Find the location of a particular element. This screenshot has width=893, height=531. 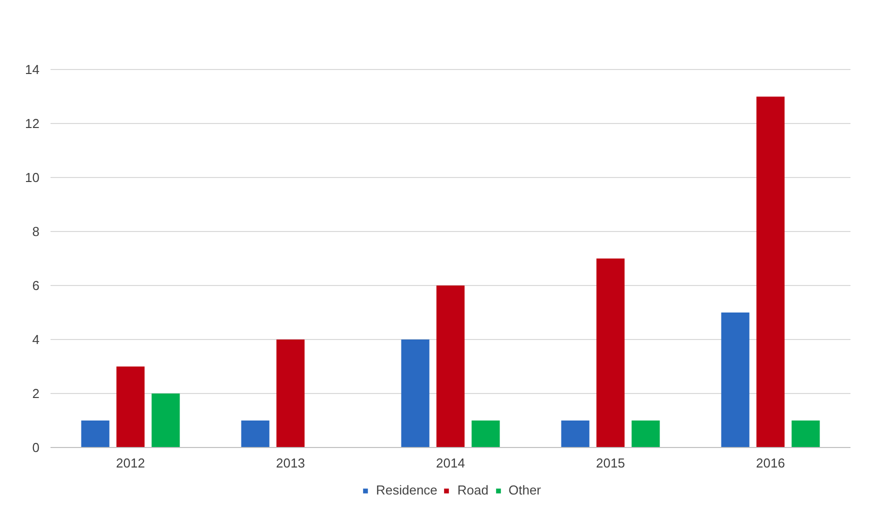

x-tick-label: 2012 is located at coordinates (130, 463).